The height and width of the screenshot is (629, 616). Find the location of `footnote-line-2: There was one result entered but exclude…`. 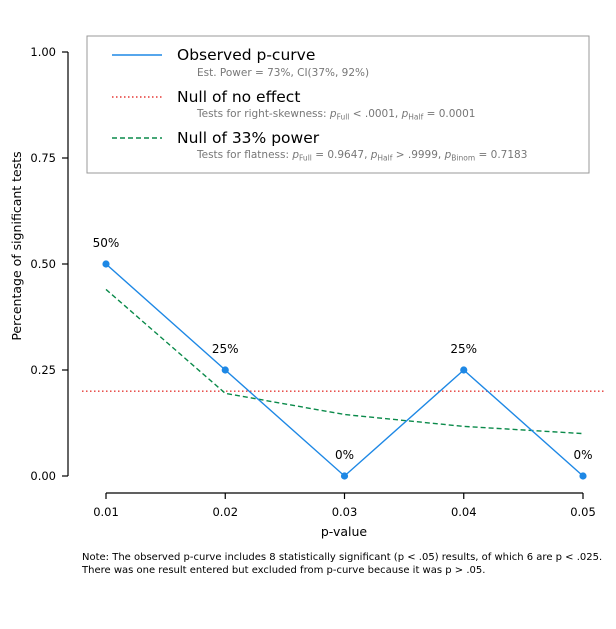

footnote-line-2: There was one result entered but exclude… is located at coordinates (284, 570).